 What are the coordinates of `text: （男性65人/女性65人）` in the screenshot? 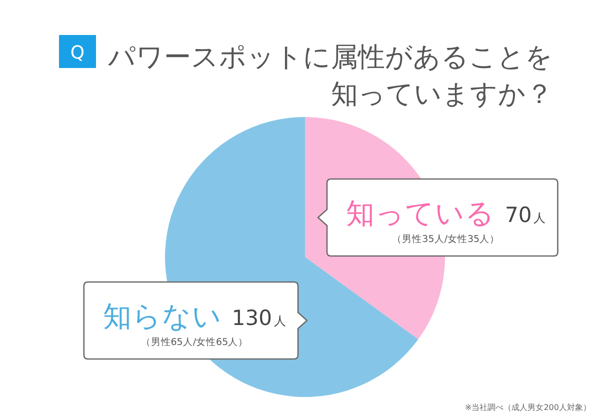 It's located at (194, 342).